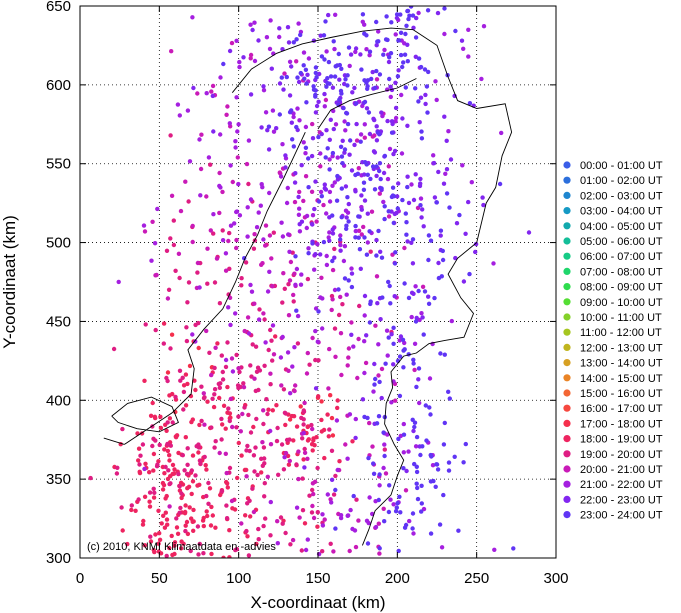 The height and width of the screenshot is (613, 681). Describe the element at coordinates (621, 348) in the screenshot. I see `legend-label: 12:00 - 13:00 UT` at that location.